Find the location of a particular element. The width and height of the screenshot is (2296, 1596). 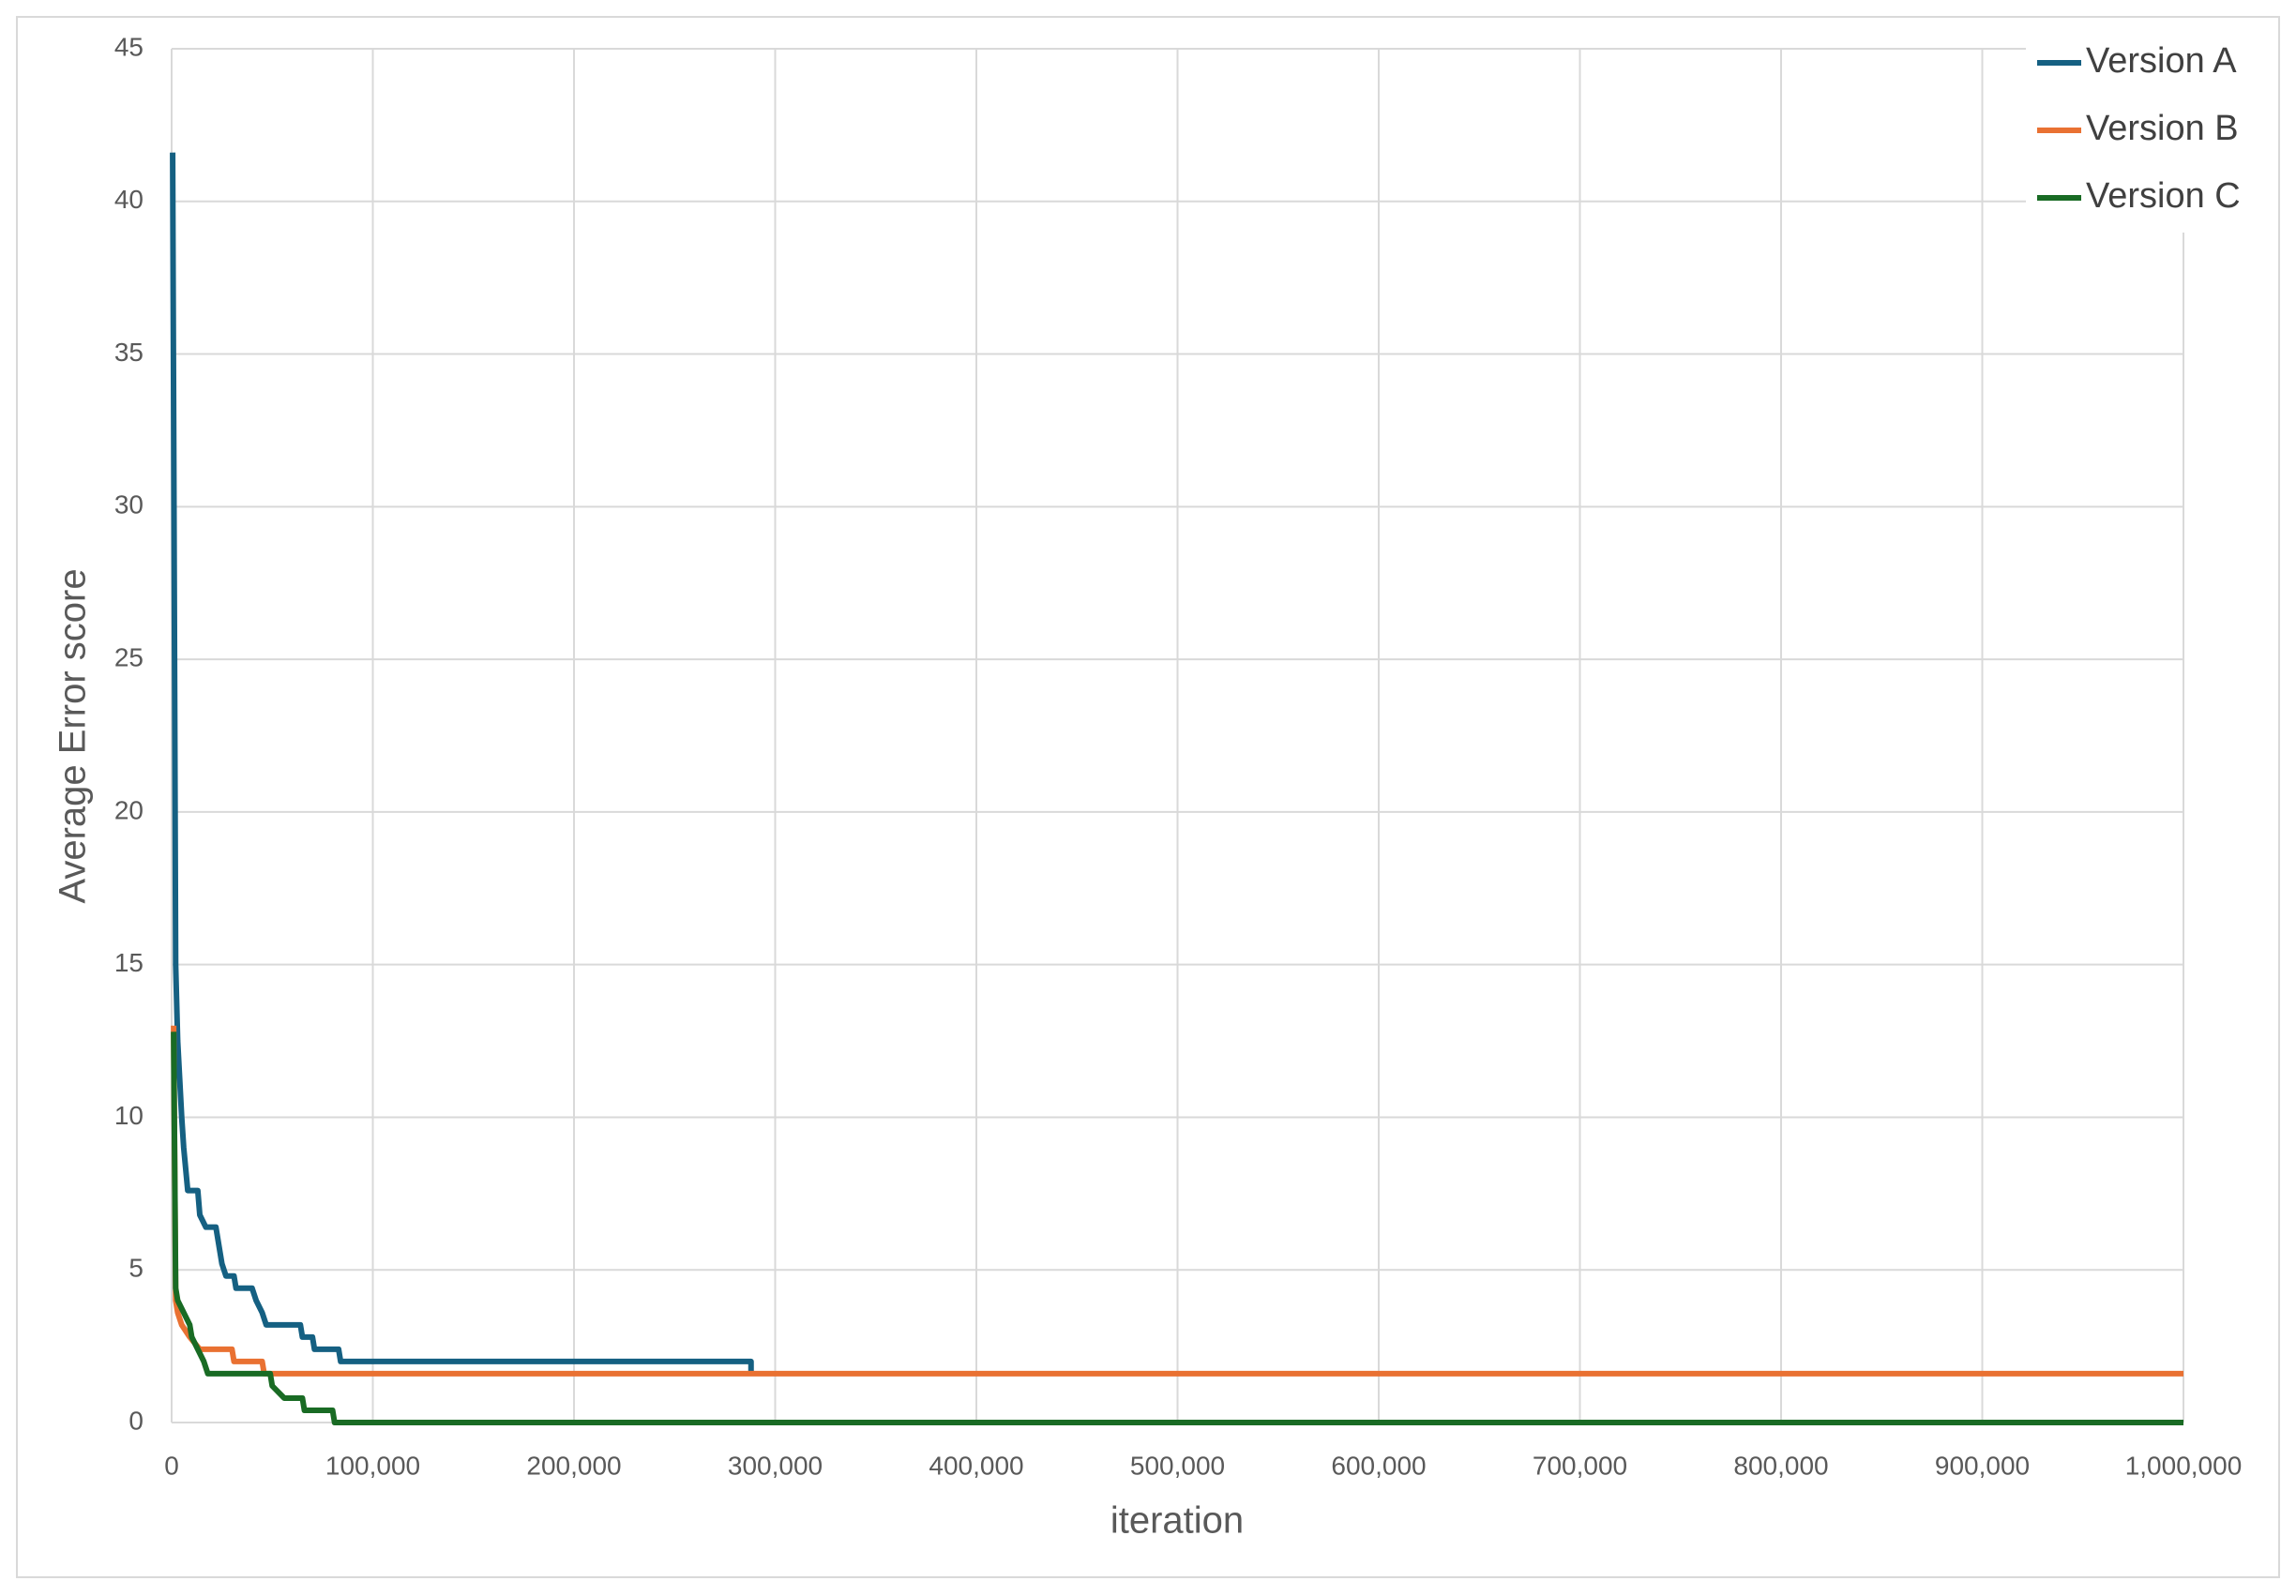

y-tick-label: 20 is located at coordinates (129, 809).